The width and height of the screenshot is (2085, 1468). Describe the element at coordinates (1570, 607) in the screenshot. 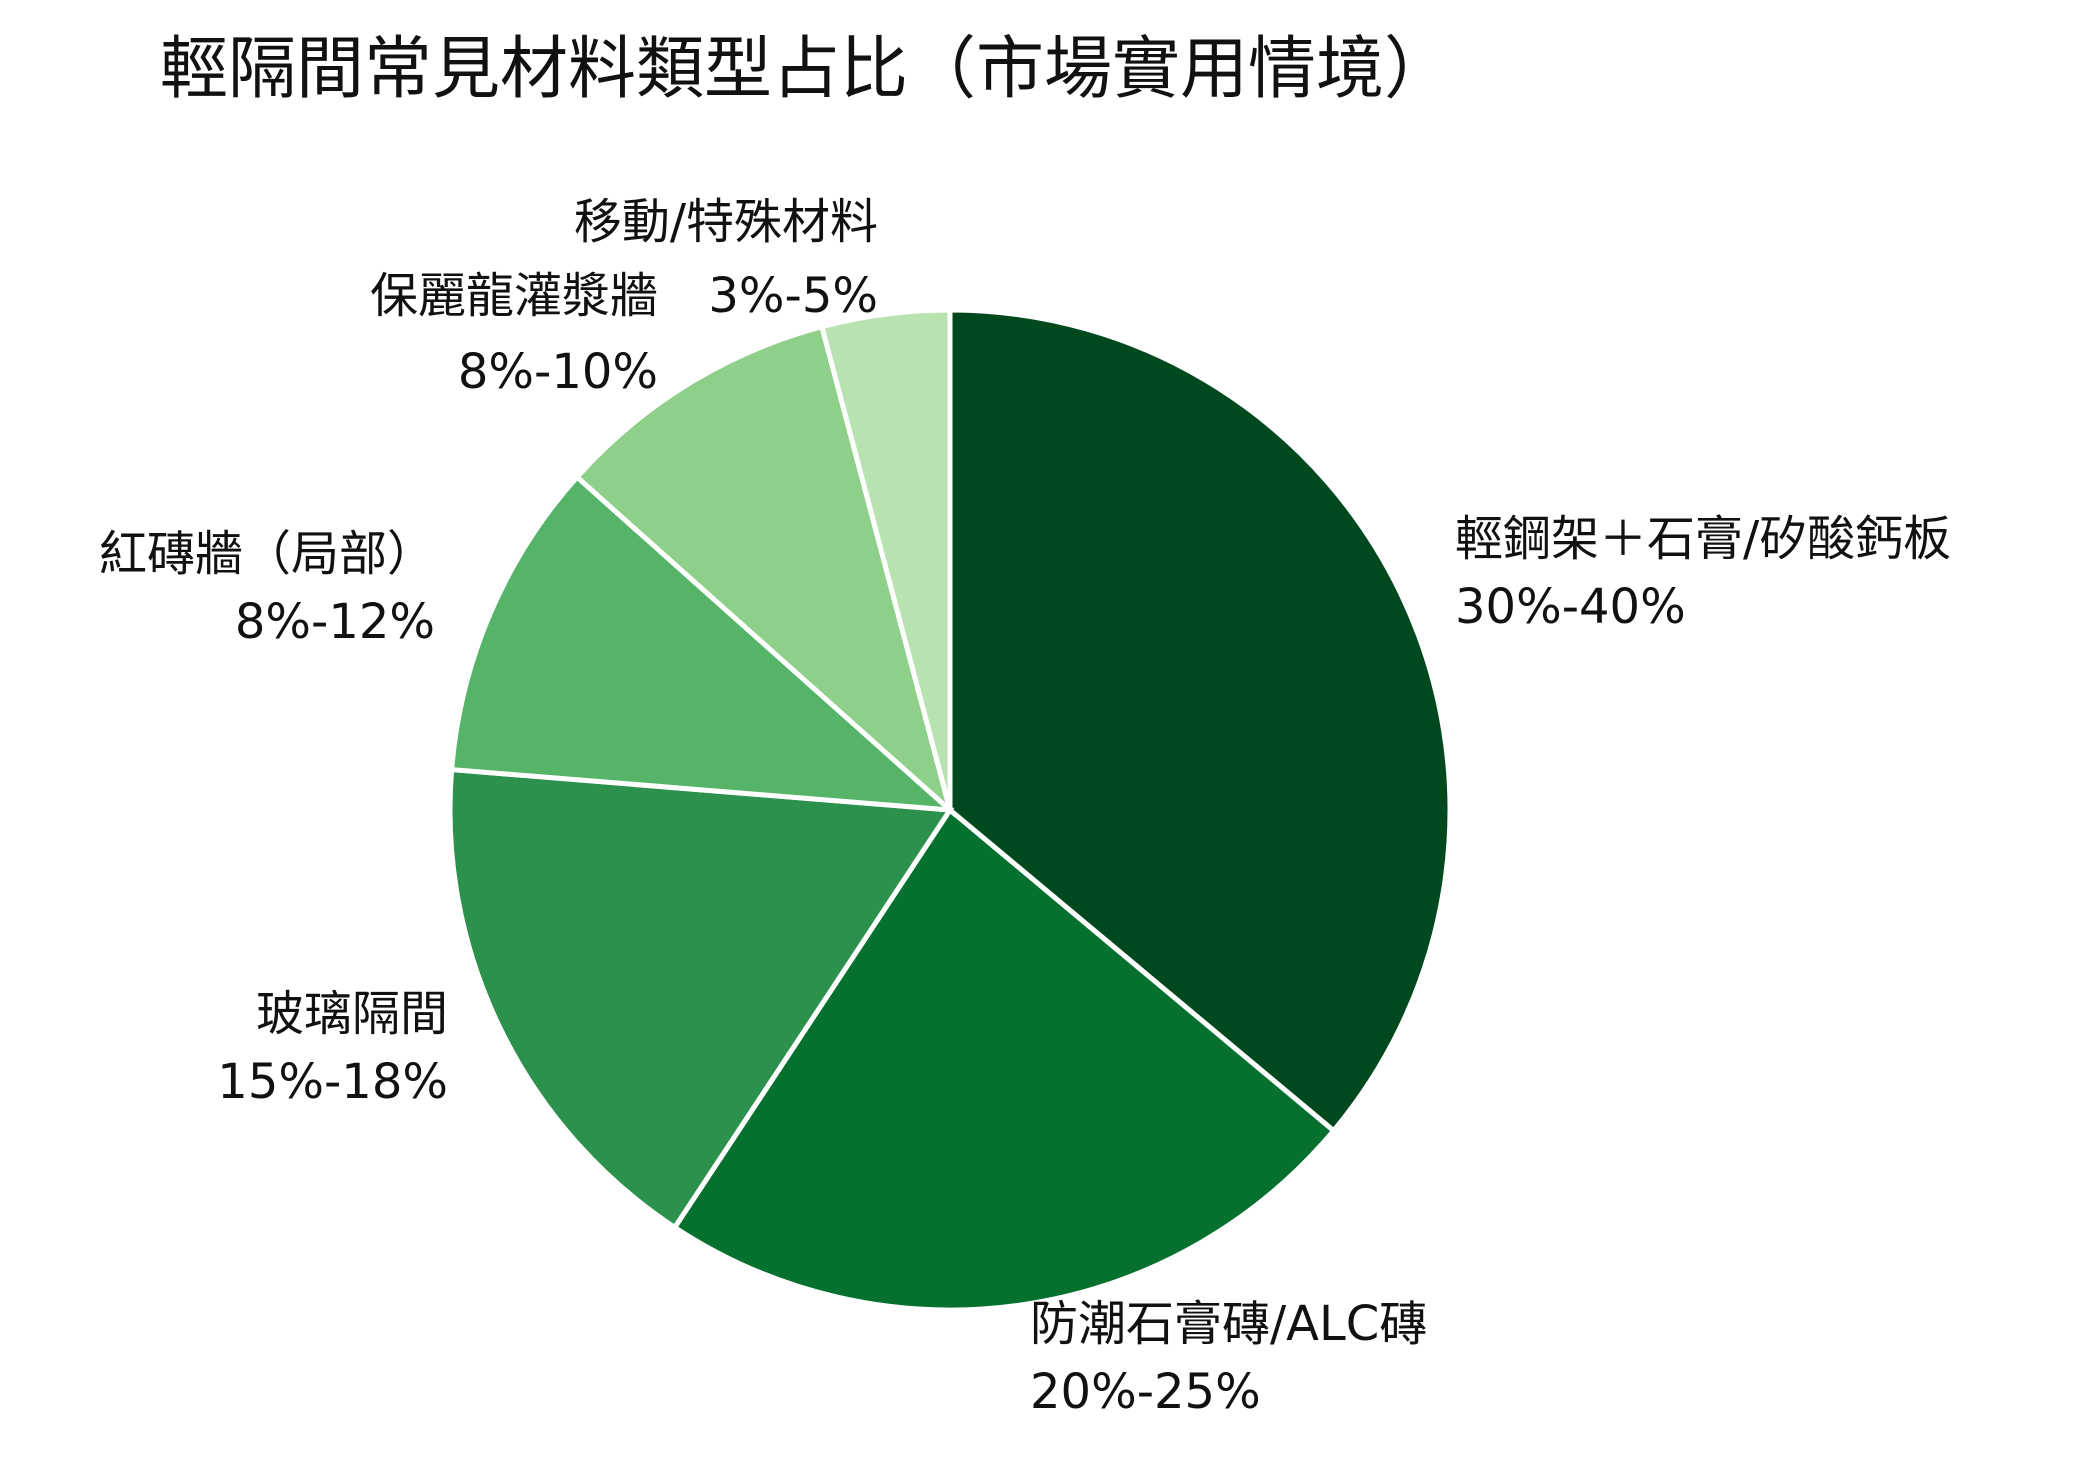

I see `slice-label-value-1: 30%-40%` at that location.